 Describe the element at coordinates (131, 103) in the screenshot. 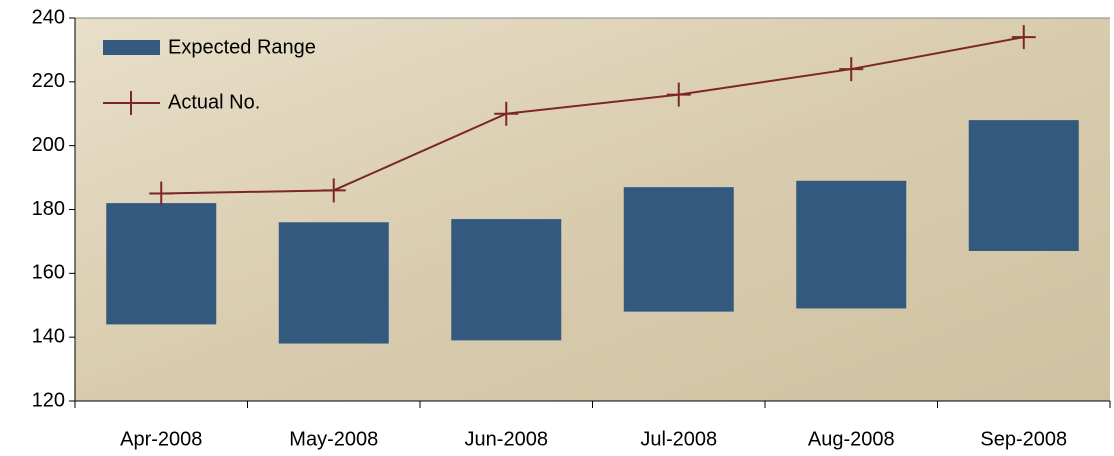

I see `legend-marker` at that location.